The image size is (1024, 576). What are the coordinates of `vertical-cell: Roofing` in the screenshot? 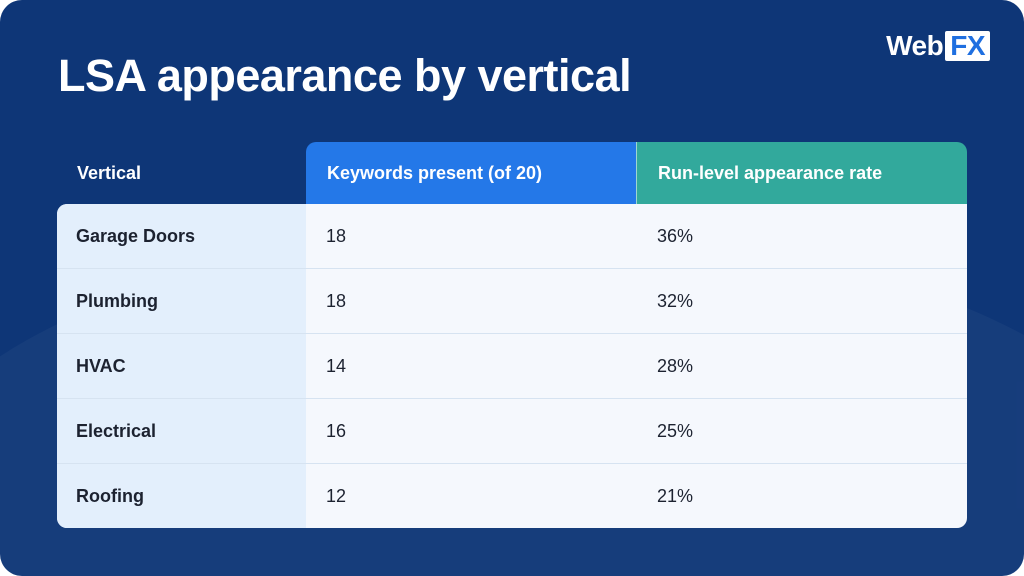 It's located at (181, 496).